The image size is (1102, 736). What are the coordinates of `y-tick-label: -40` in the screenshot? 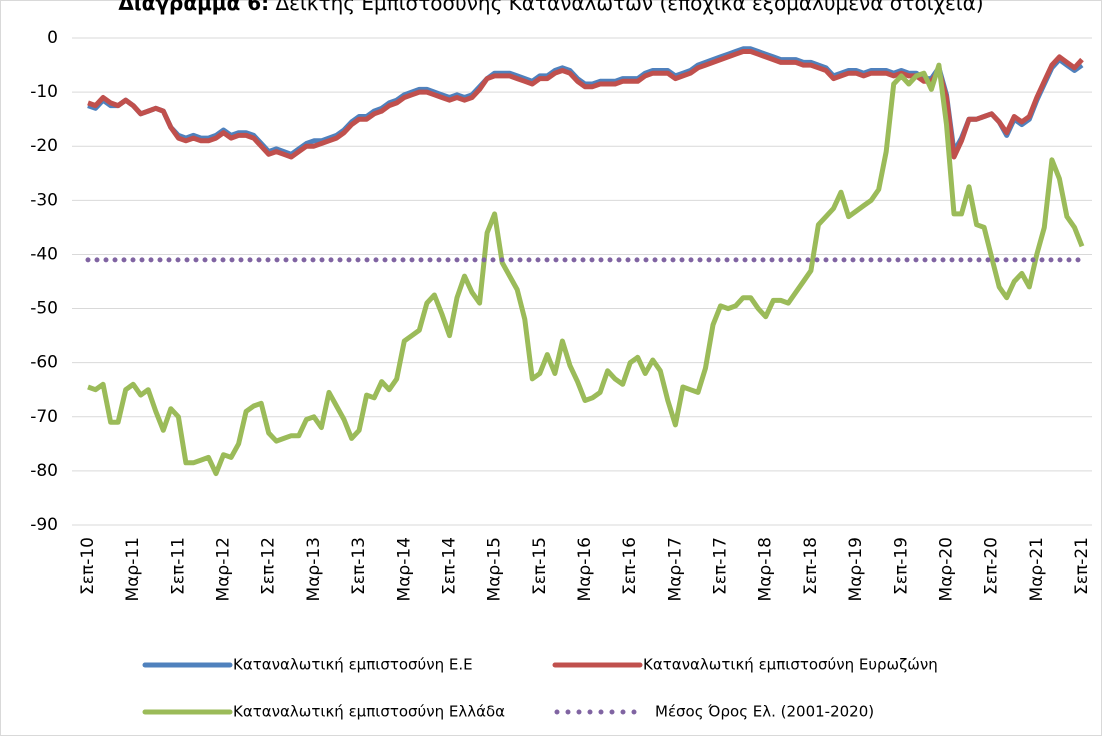 It's located at (44, 254).